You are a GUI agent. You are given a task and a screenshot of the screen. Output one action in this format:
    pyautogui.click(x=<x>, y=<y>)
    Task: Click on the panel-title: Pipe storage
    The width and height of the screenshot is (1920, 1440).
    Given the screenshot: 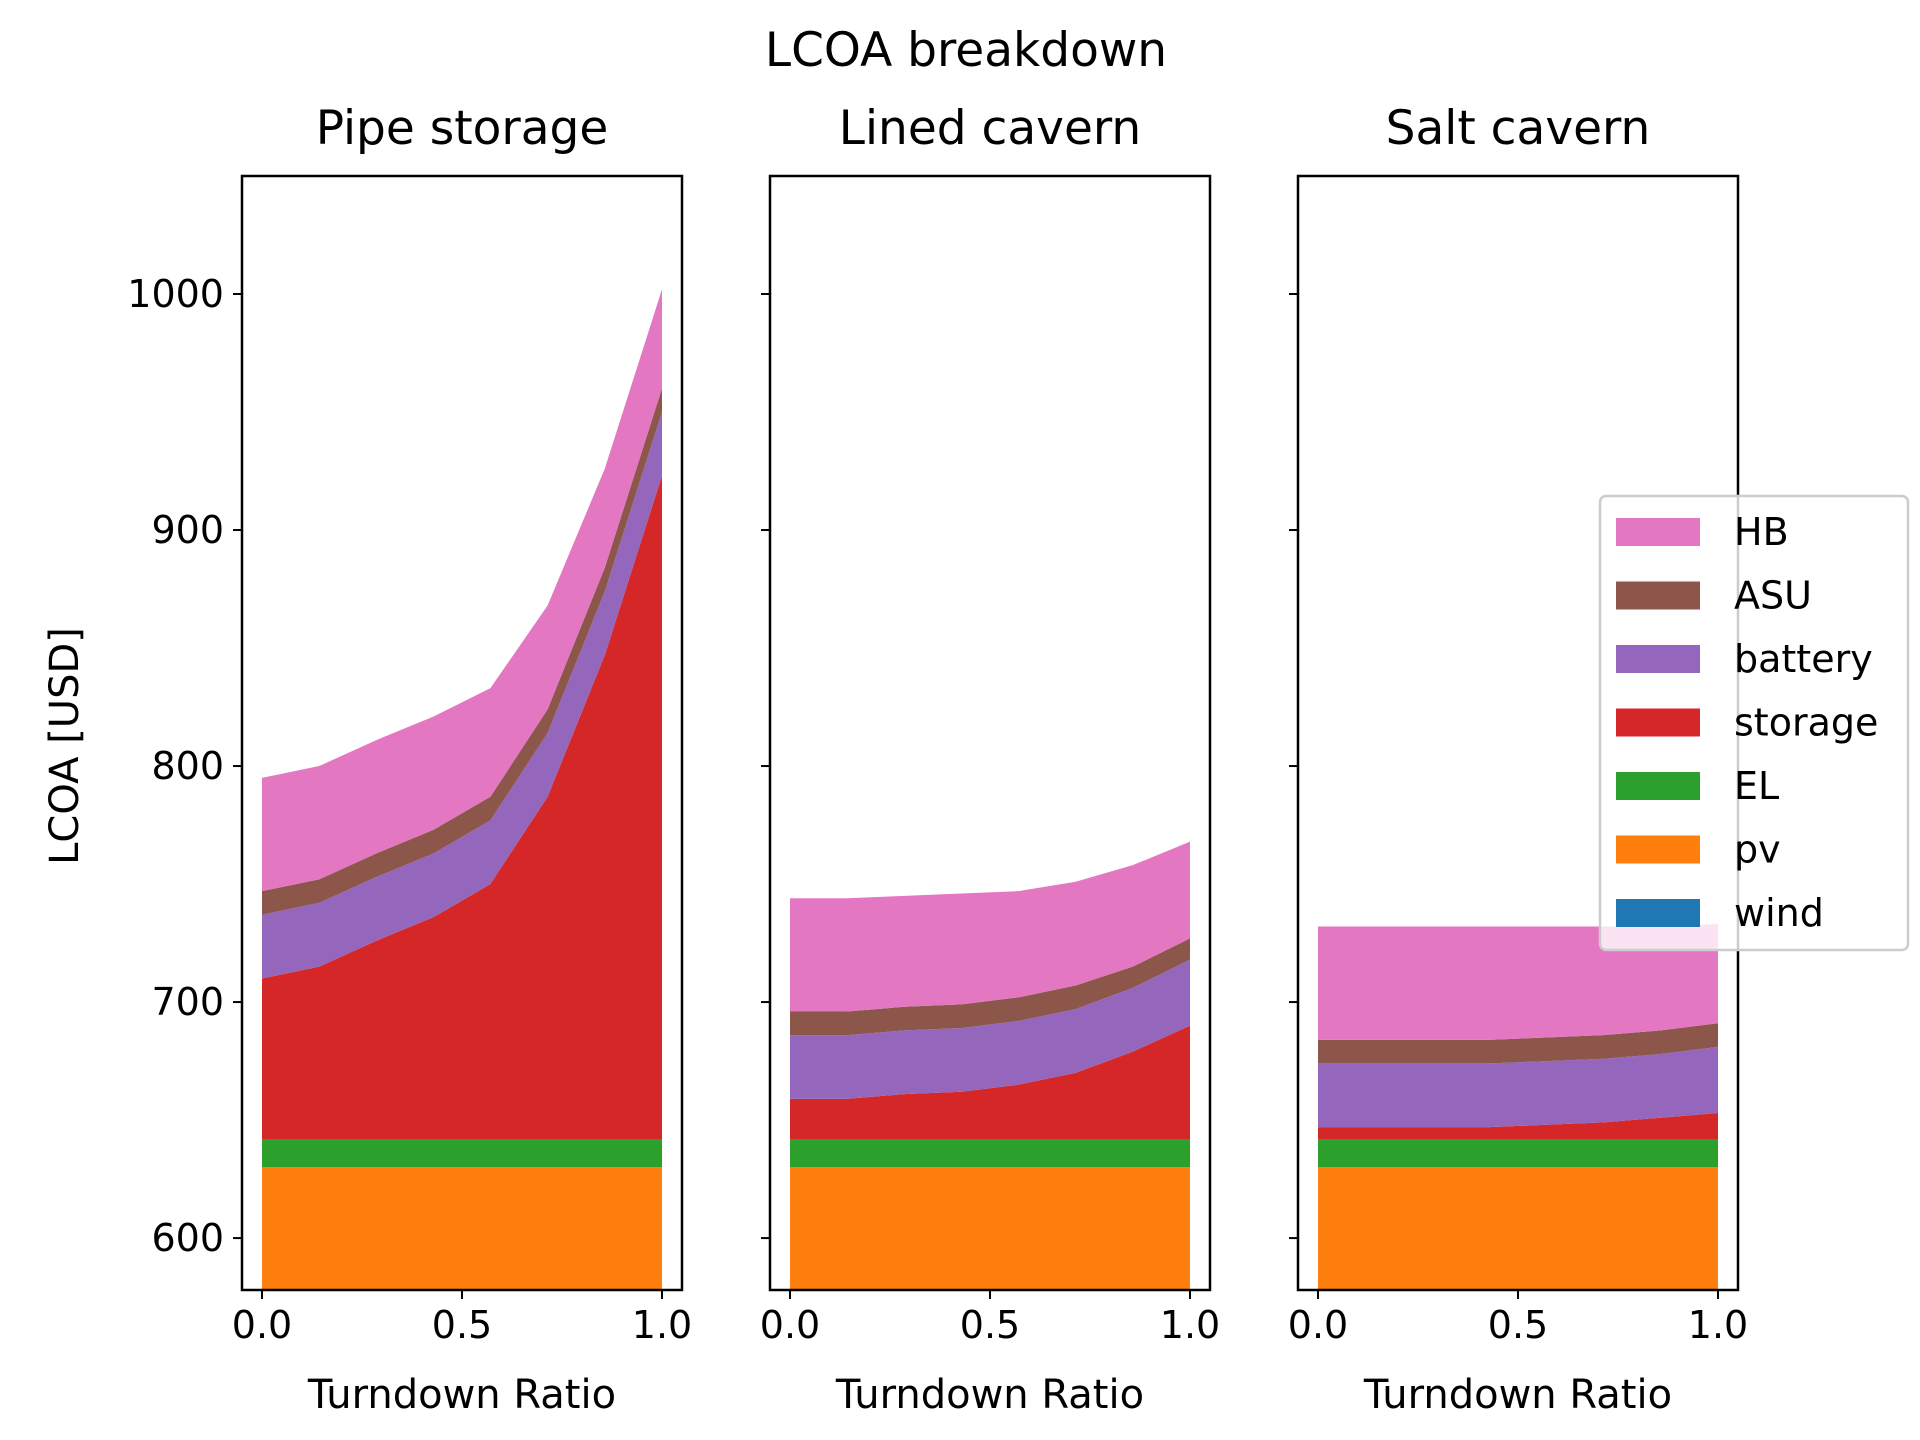 What is the action you would take?
    pyautogui.click(x=462, y=128)
    